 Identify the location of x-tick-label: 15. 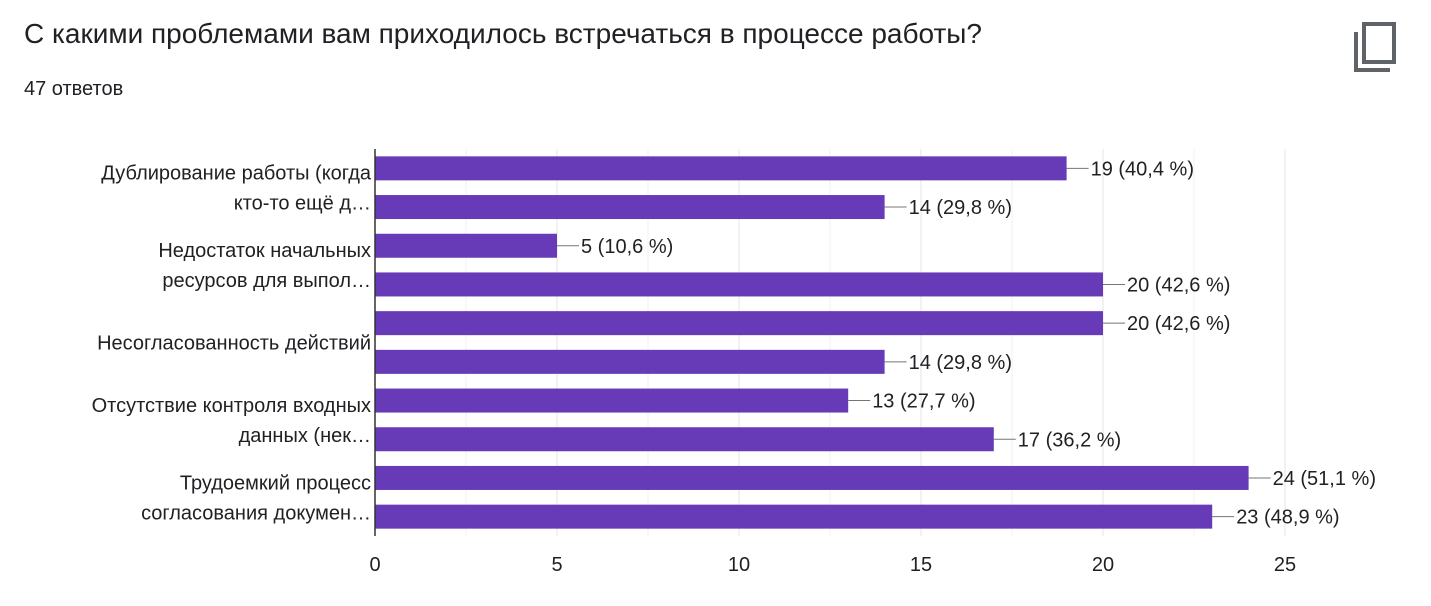
(921, 565).